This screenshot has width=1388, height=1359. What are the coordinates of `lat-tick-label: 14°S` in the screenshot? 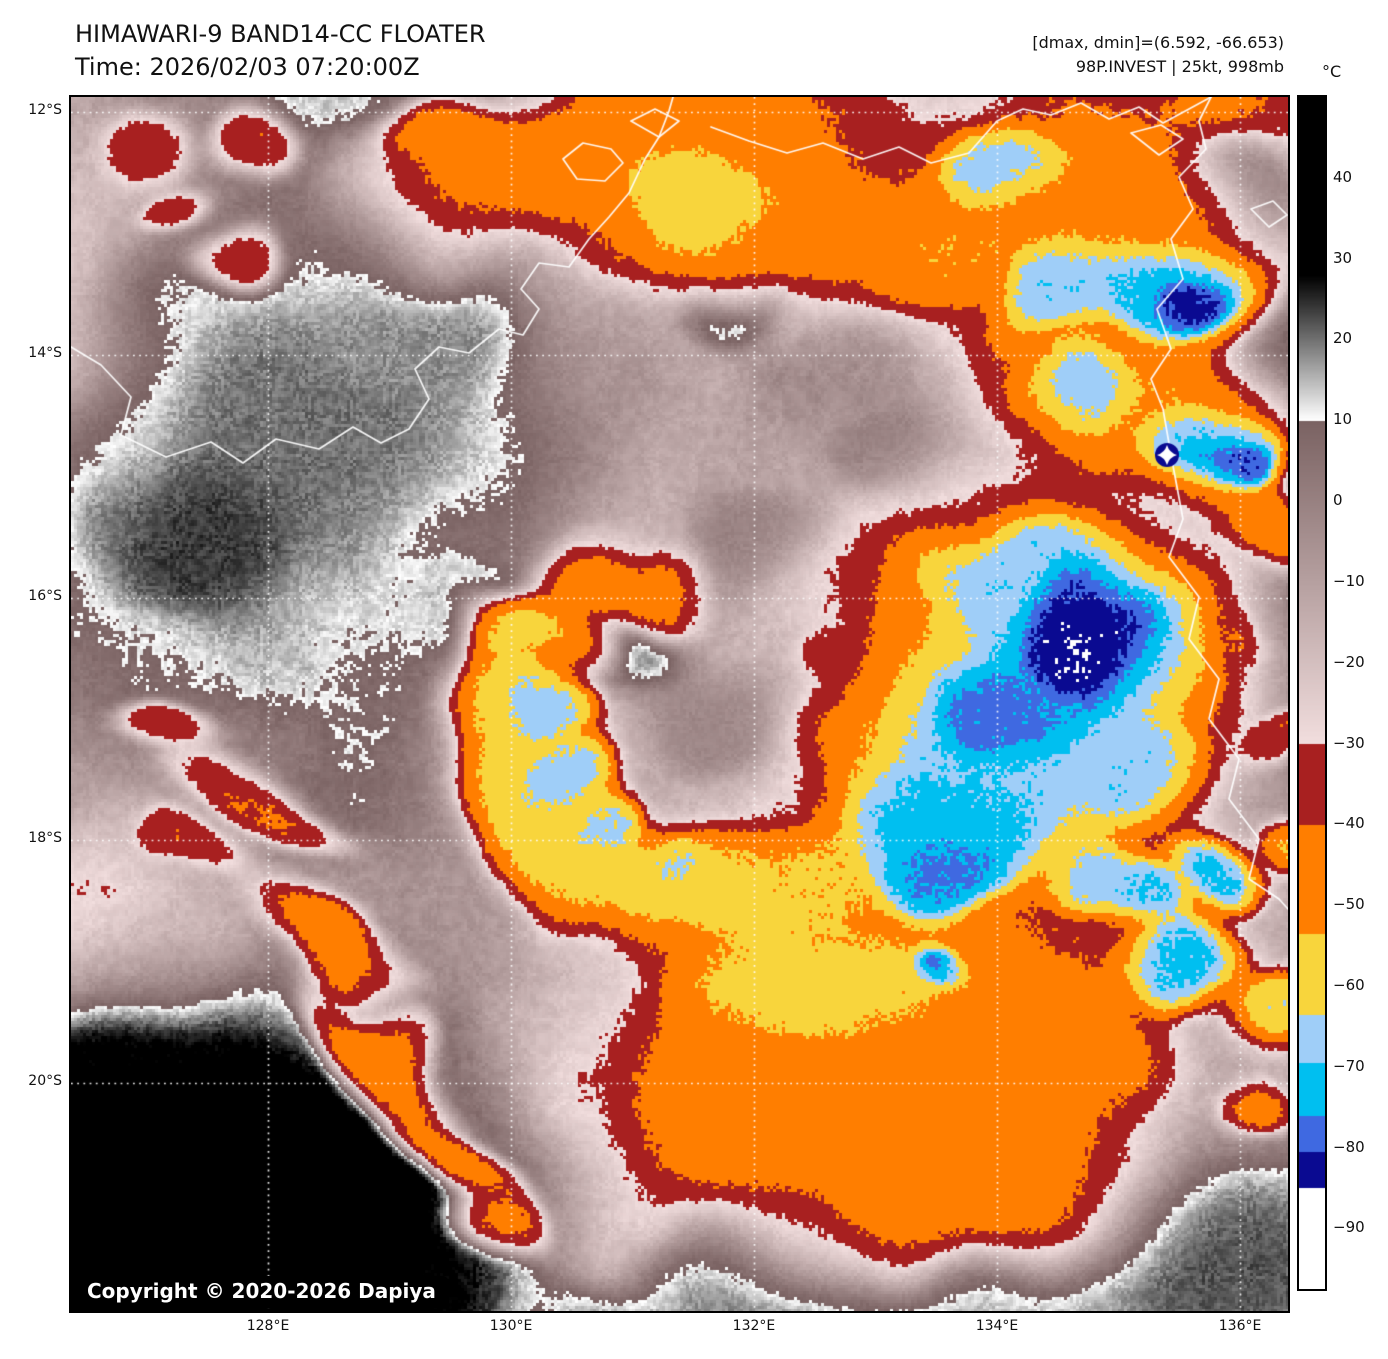 It's located at (45, 352).